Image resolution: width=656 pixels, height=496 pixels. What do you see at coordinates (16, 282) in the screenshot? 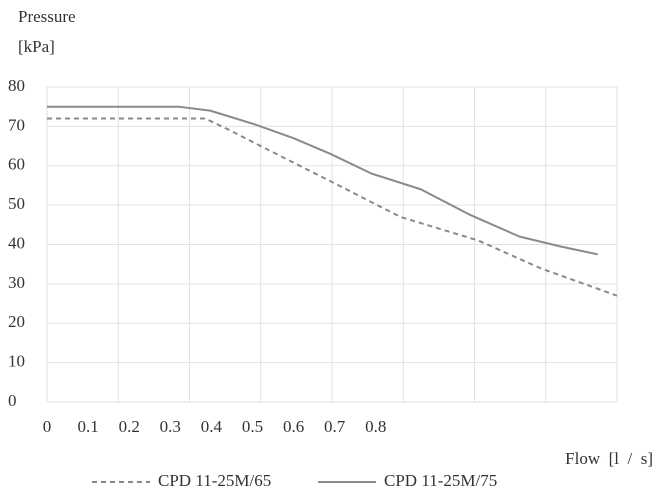
I see `y-tick-label: 30` at bounding box center [16, 282].